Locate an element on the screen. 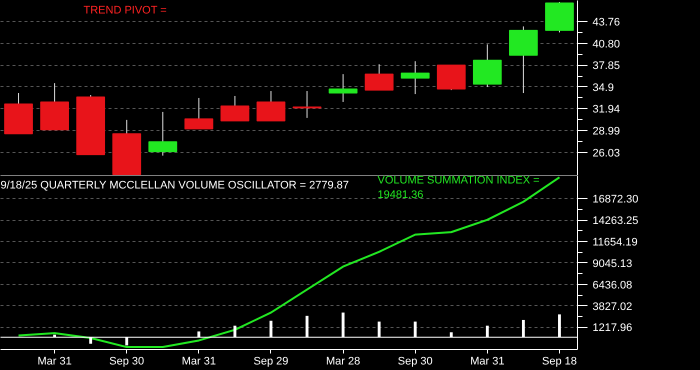  y-tick-label: 34.9 is located at coordinates (603, 88).